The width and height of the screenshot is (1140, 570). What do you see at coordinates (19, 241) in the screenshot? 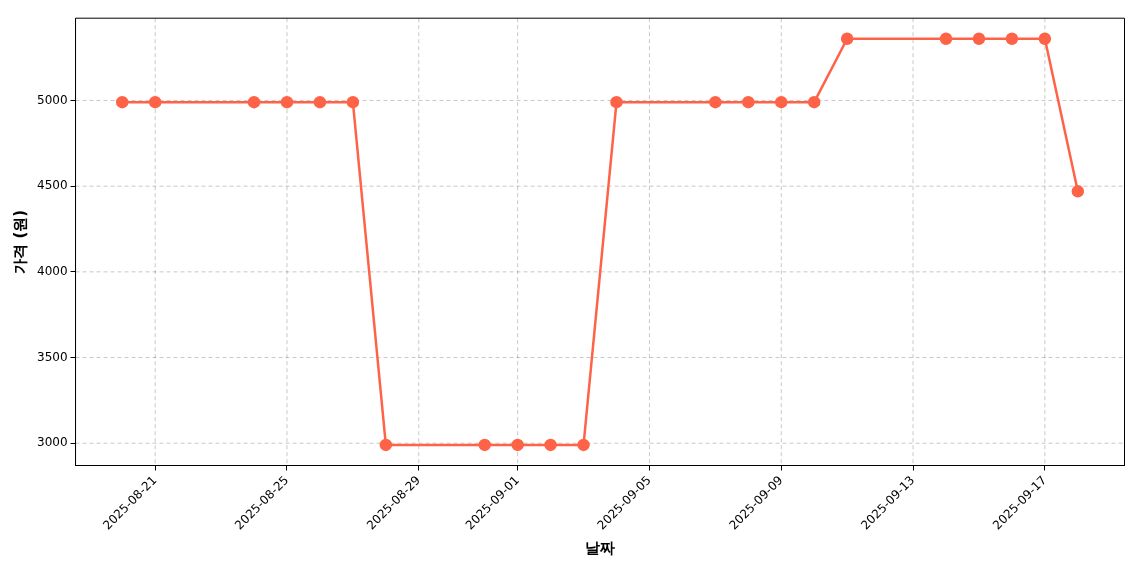
I see `y-axis-title: 가격 (원)` at bounding box center [19, 241].